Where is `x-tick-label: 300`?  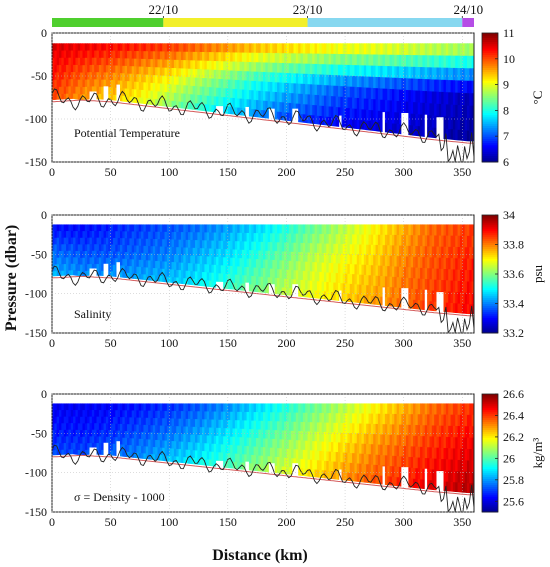
x-tick-label: 300 is located at coordinates (404, 343).